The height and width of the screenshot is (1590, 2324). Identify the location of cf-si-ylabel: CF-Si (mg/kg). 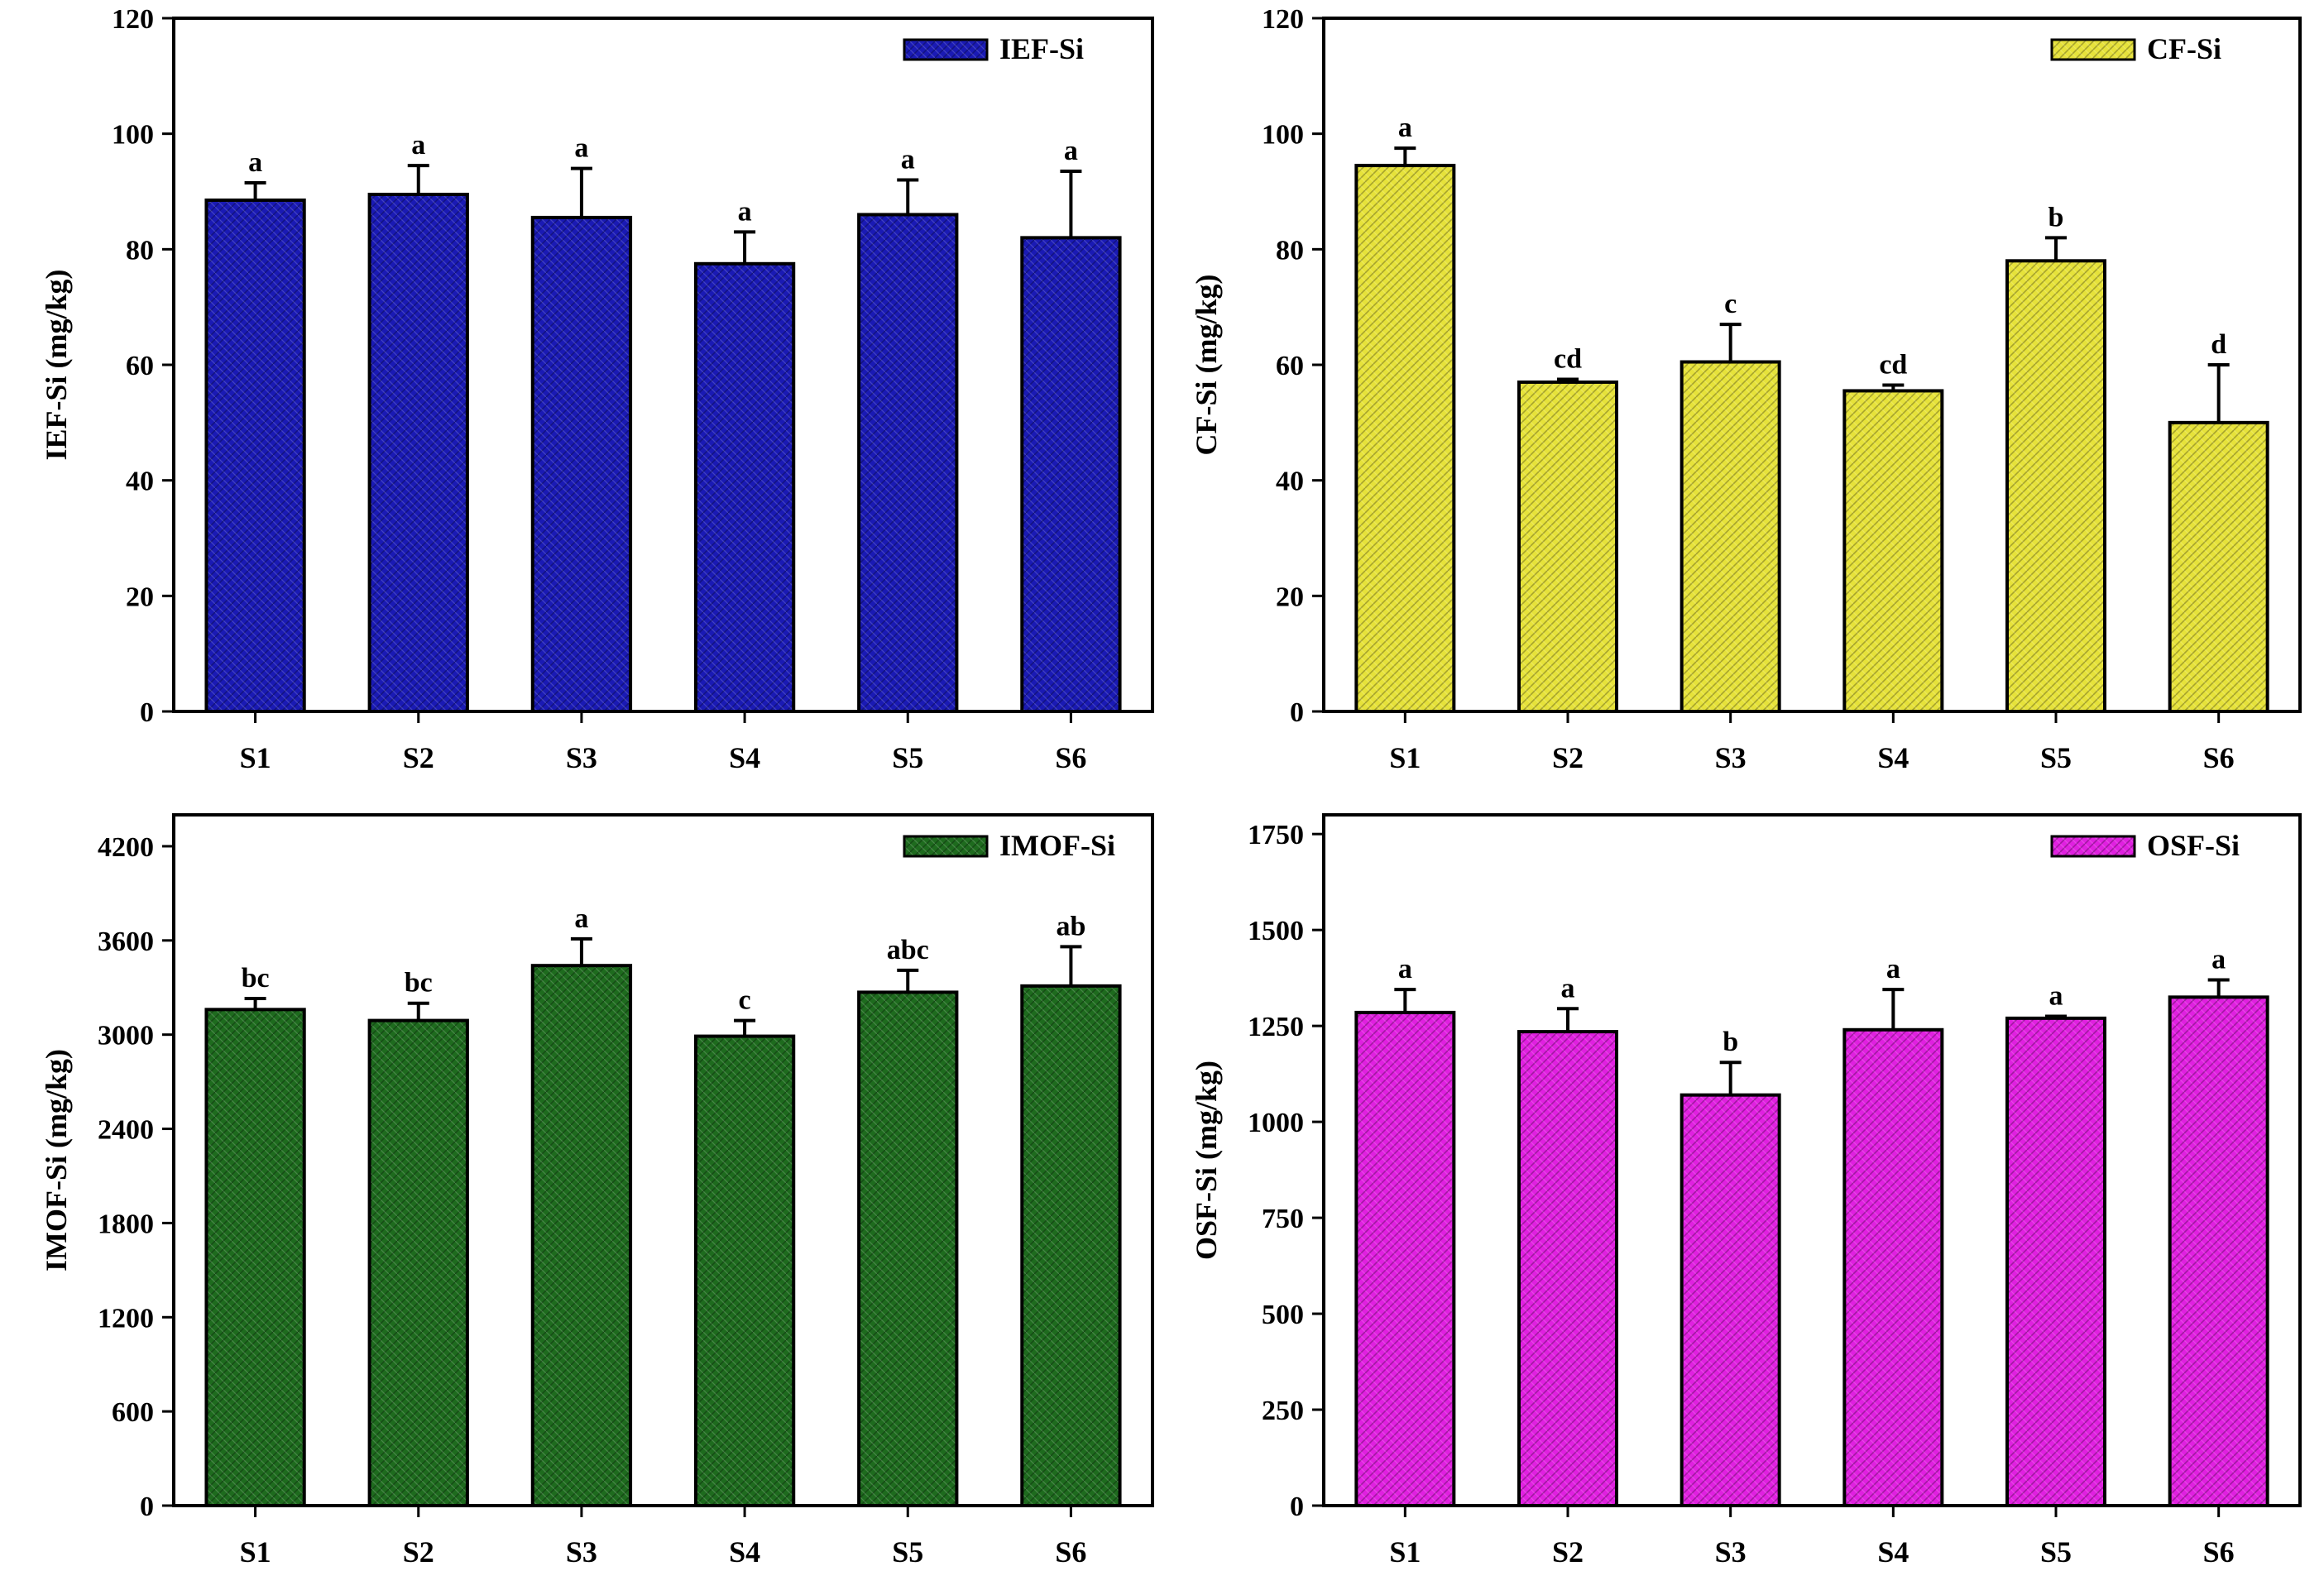
(1206, 365).